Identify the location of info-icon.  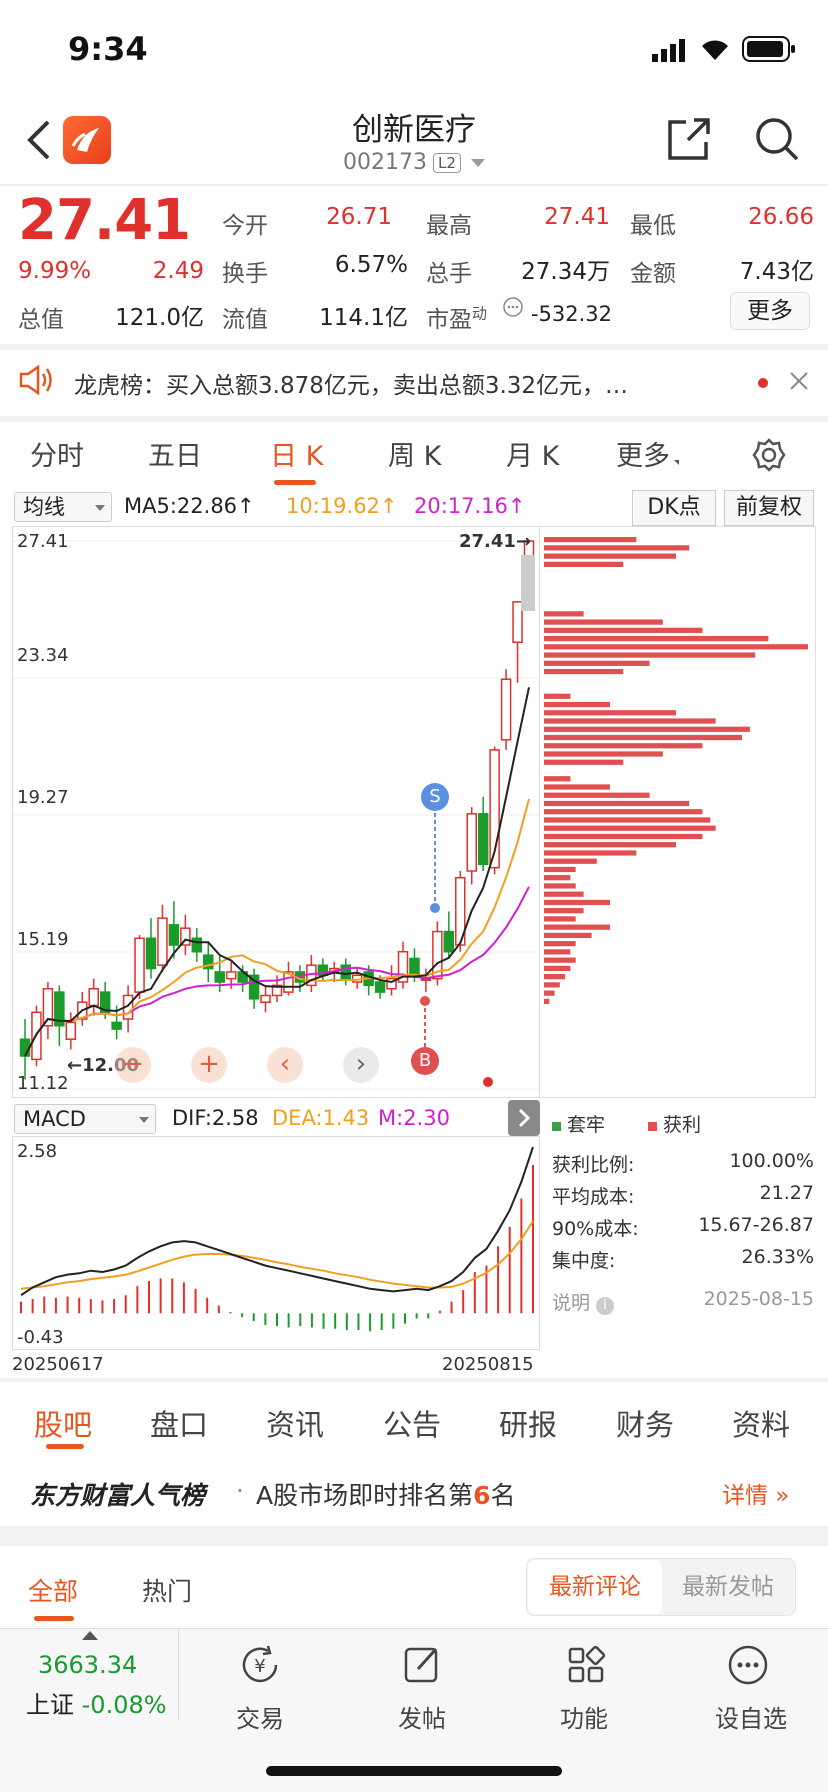
(513, 307).